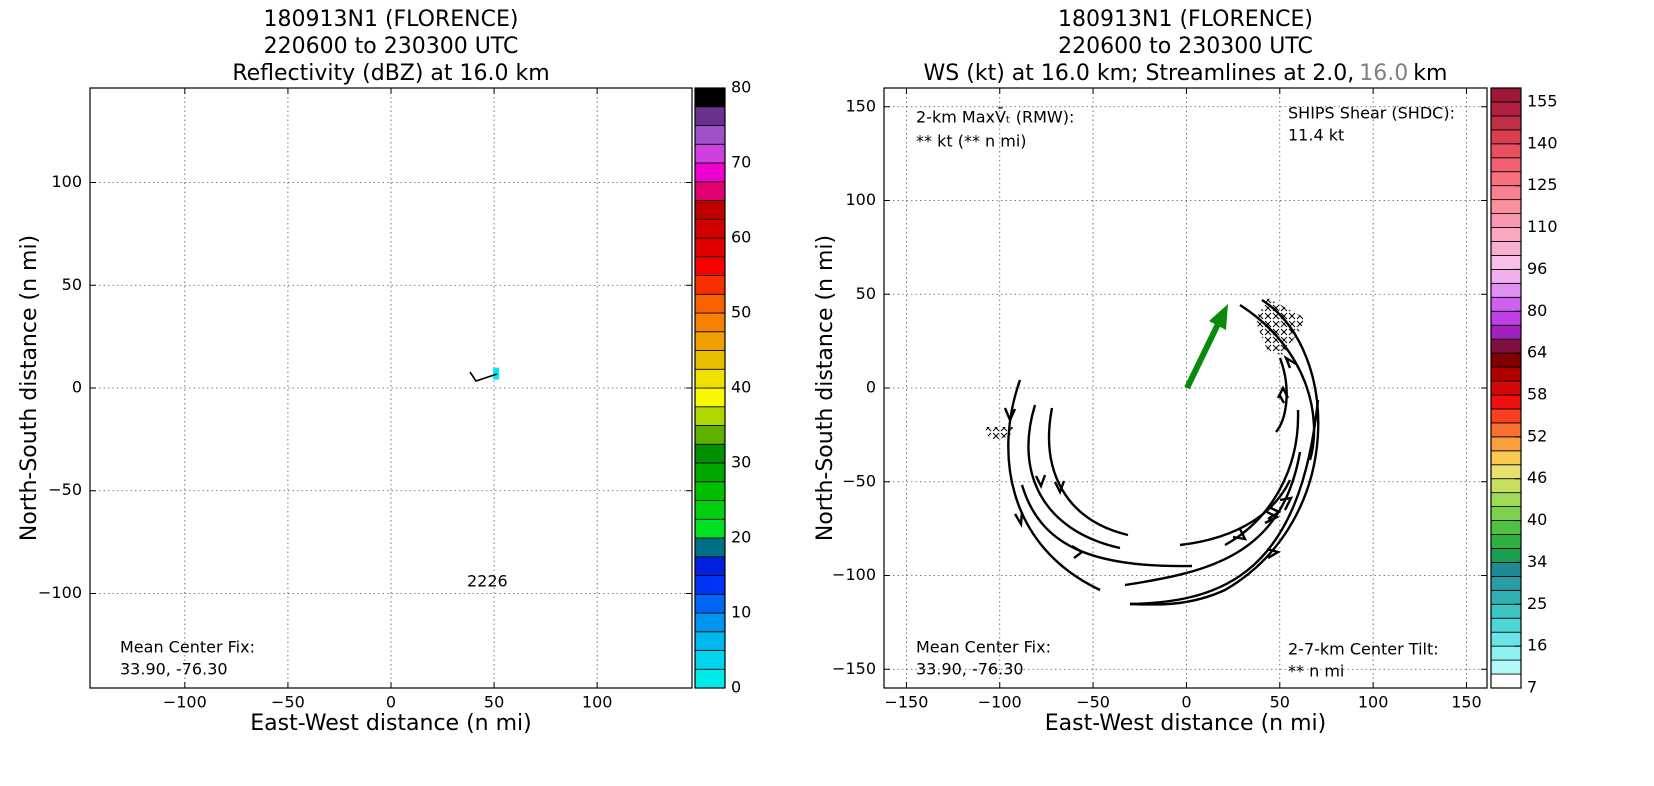  I want to click on colorbar-tick-label: 96, so click(1537, 268).